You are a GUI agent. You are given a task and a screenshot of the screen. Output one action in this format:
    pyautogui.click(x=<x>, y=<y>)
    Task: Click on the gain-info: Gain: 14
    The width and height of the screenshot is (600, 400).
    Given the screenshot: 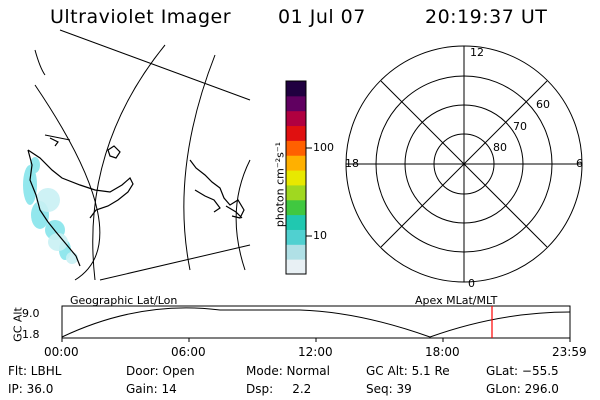 What is the action you would take?
    pyautogui.click(x=151, y=389)
    